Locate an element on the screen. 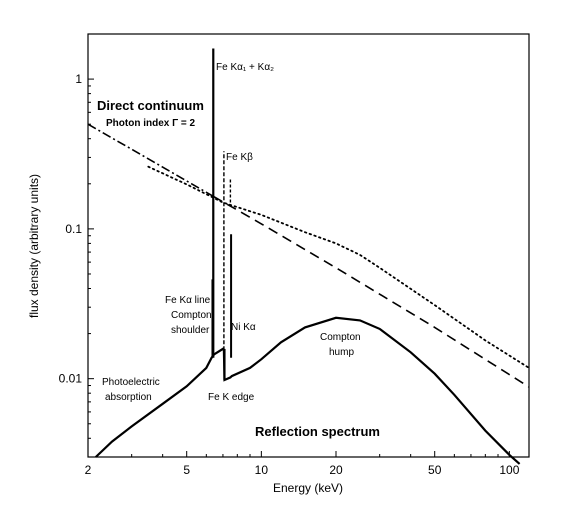 The width and height of the screenshot is (581, 523). x-tick-label: 50 is located at coordinates (435, 470).